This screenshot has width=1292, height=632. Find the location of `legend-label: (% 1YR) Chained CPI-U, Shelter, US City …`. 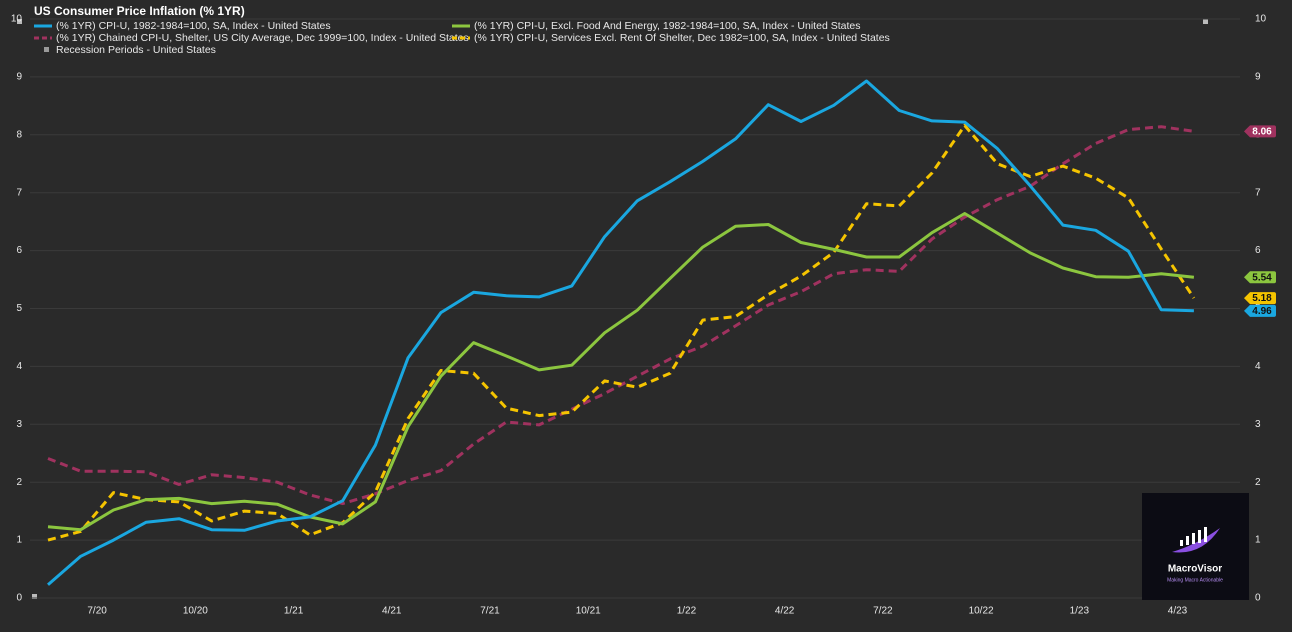

legend-label: (% 1YR) Chained CPI-U, Shelter, US City … is located at coordinates (262, 38).